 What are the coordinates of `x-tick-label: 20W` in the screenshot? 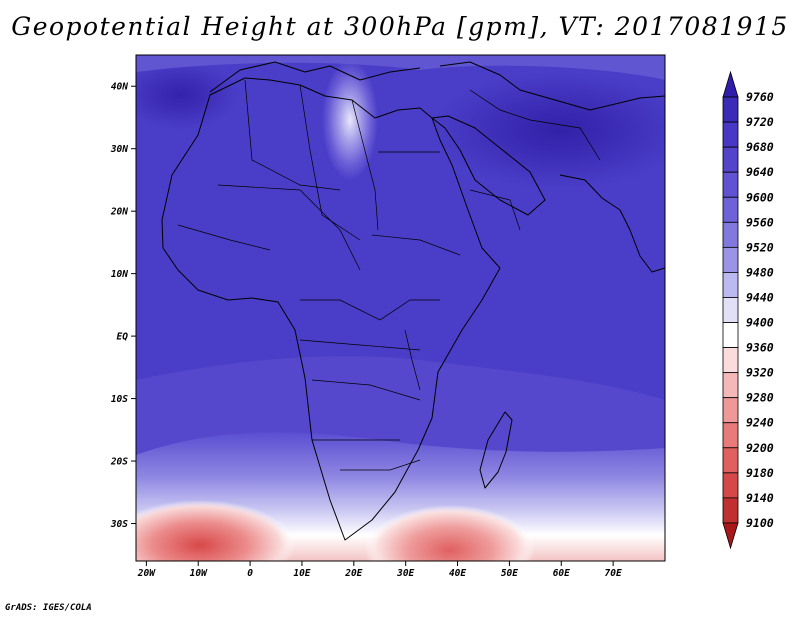 It's located at (146, 573).